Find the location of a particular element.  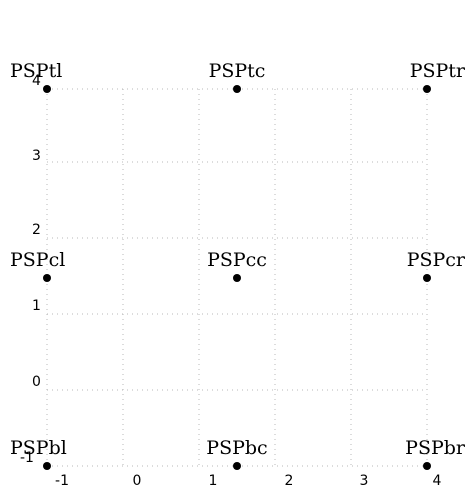

y-tick-label-bottom: -1 is located at coordinates (27, 458).